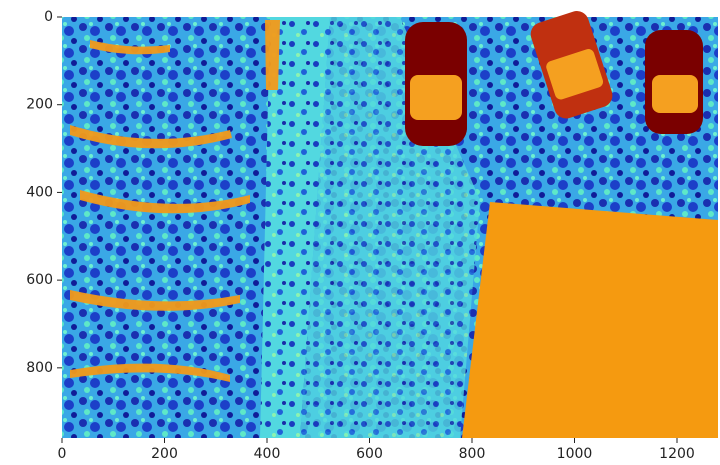 The width and height of the screenshot is (720, 465). Describe the element at coordinates (369, 454) in the screenshot. I see `x-tick-label: 600` at that location.